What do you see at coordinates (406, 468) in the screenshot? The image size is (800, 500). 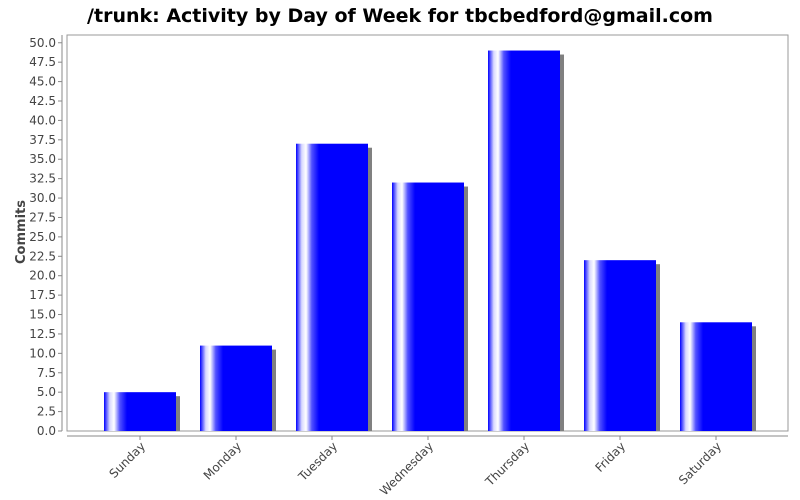 I see `x-tick-label: Wednesday` at bounding box center [406, 468].